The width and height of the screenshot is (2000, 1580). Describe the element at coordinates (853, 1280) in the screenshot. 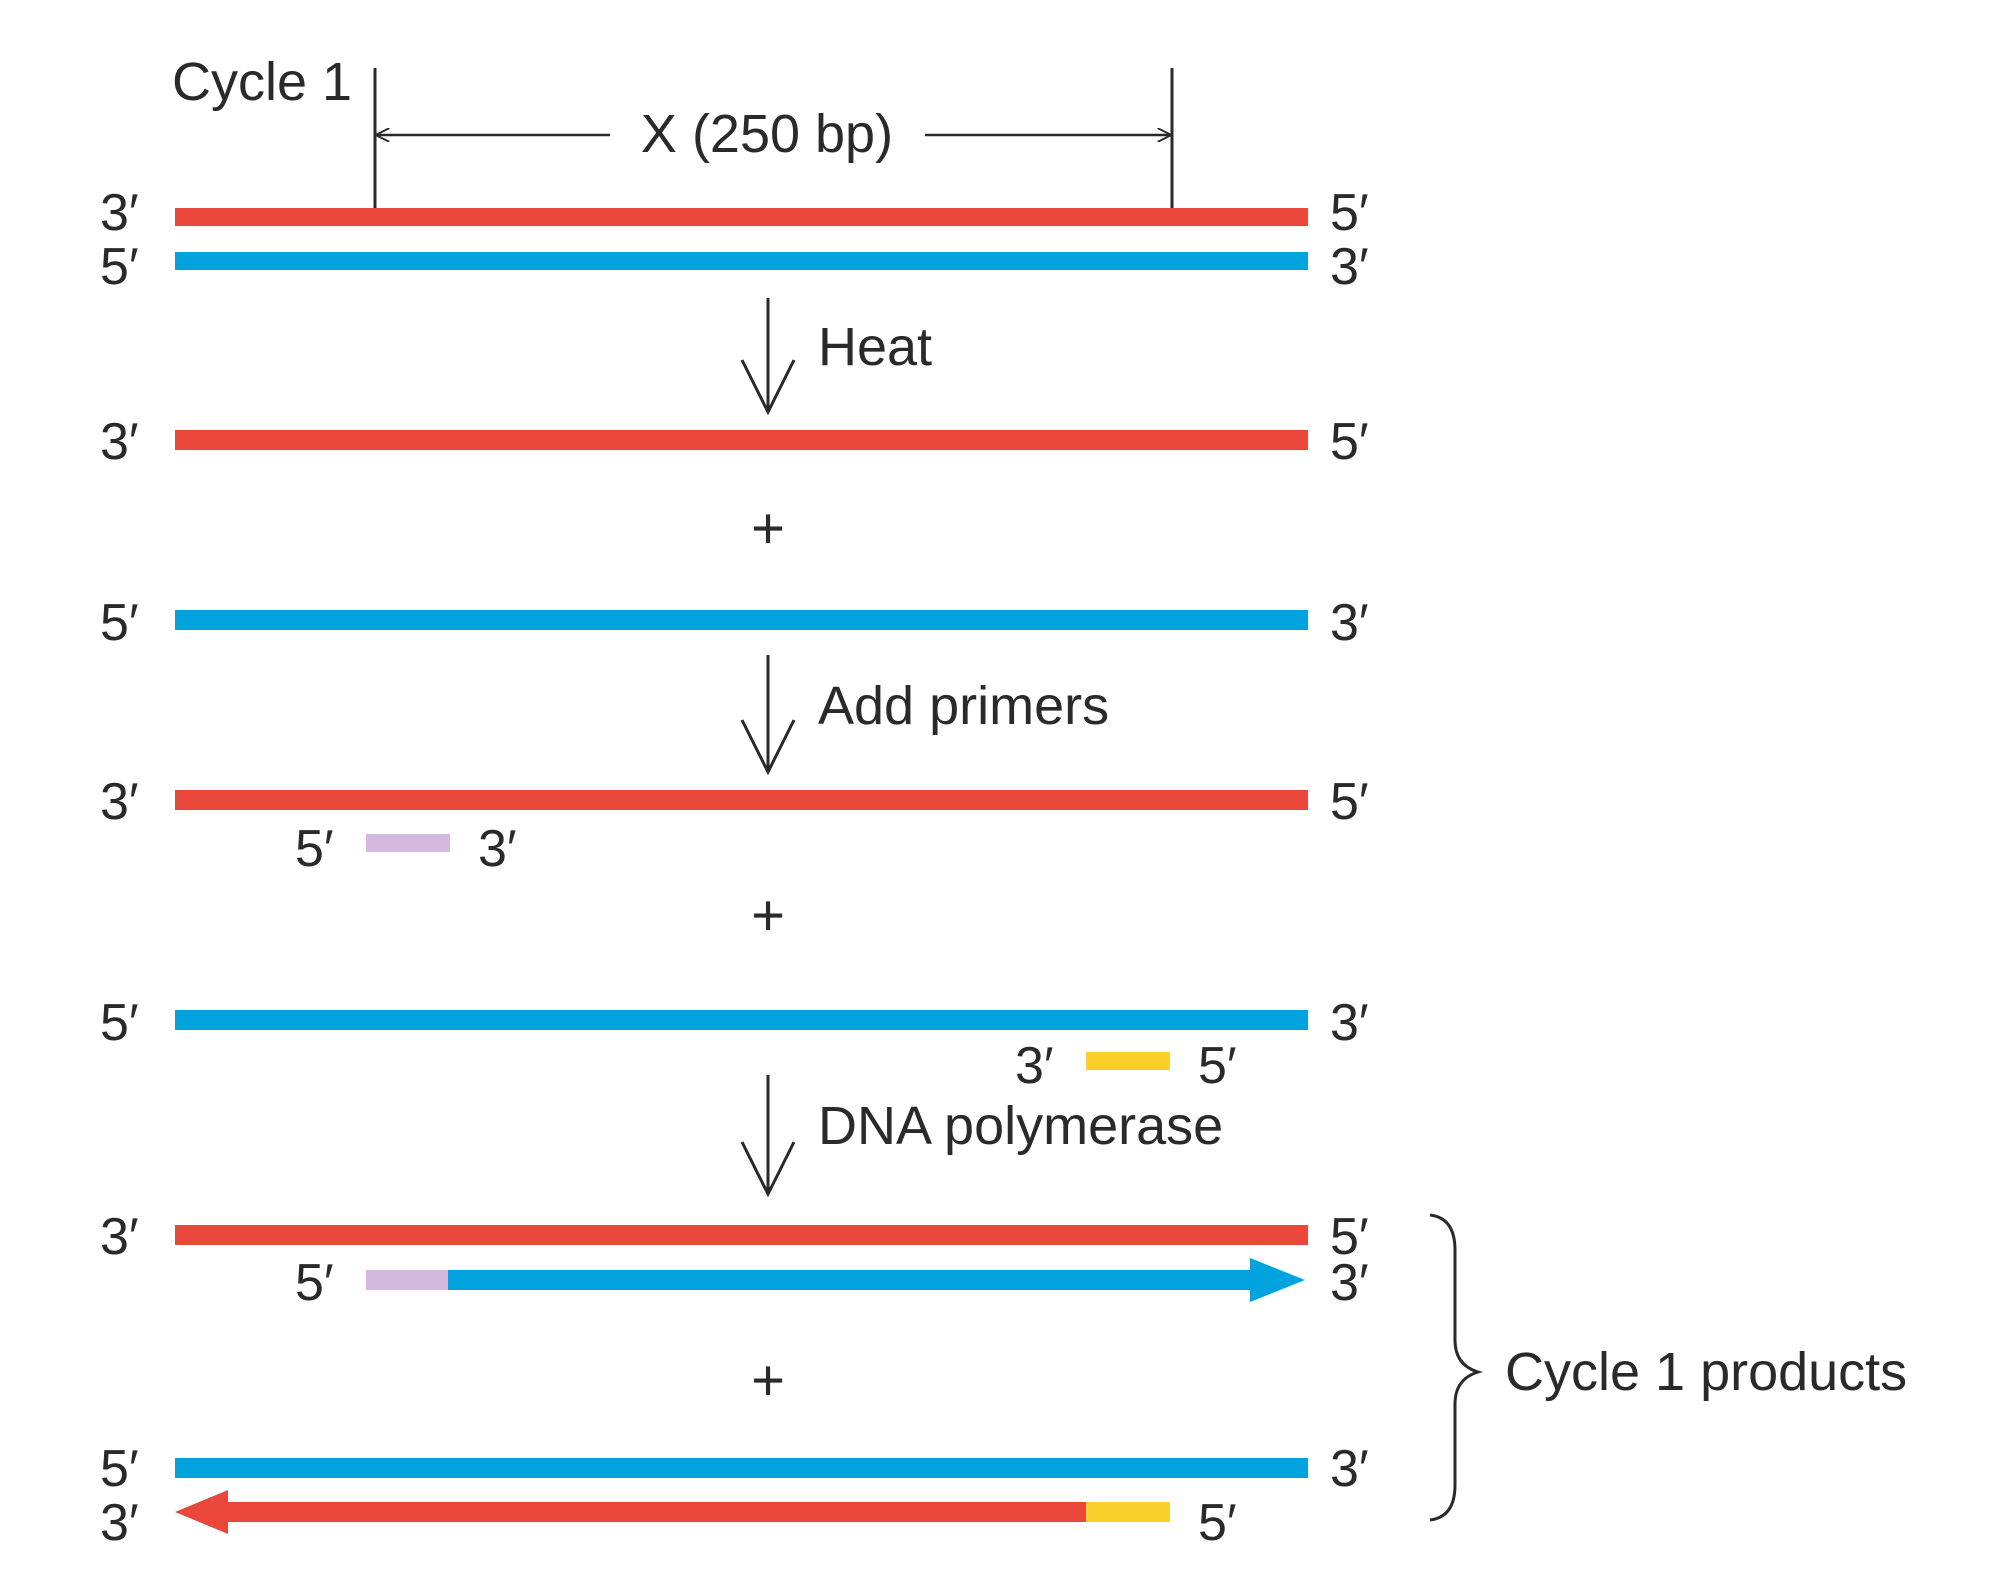

I see `product1-new-strand-blue` at that location.